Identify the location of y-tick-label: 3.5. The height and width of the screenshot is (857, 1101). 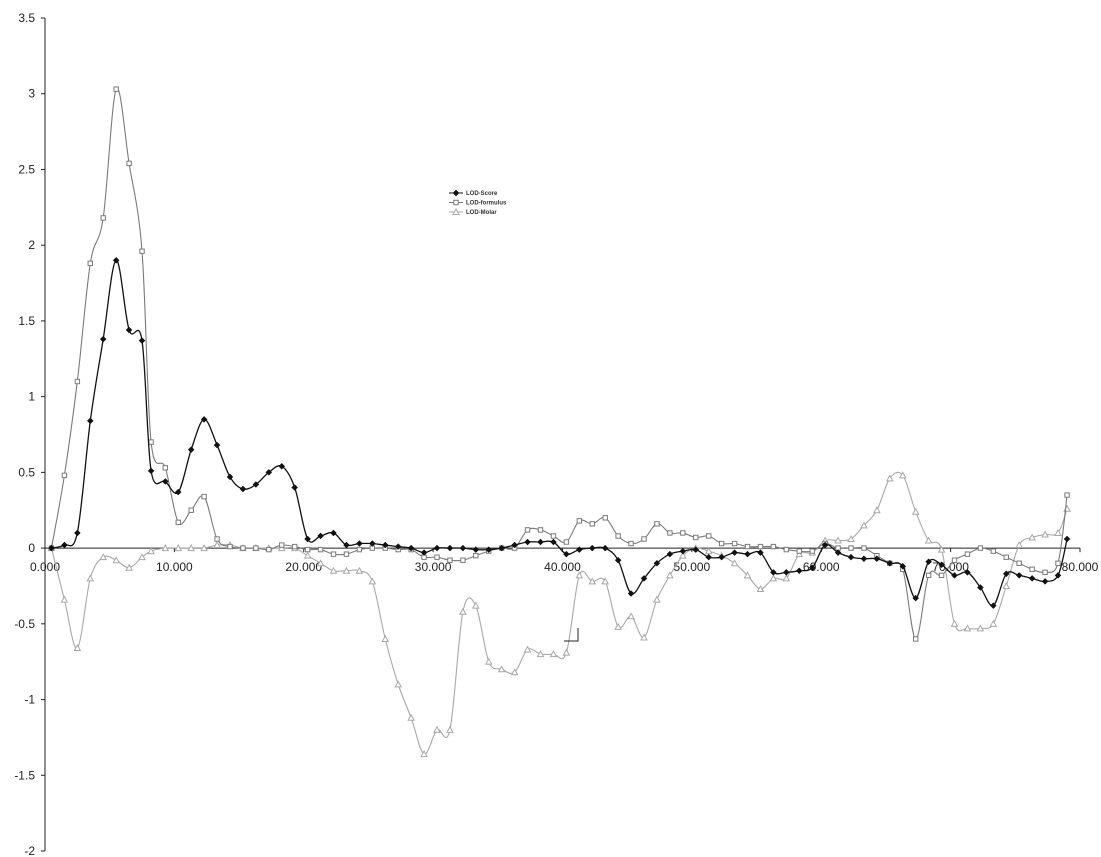
(26, 18).